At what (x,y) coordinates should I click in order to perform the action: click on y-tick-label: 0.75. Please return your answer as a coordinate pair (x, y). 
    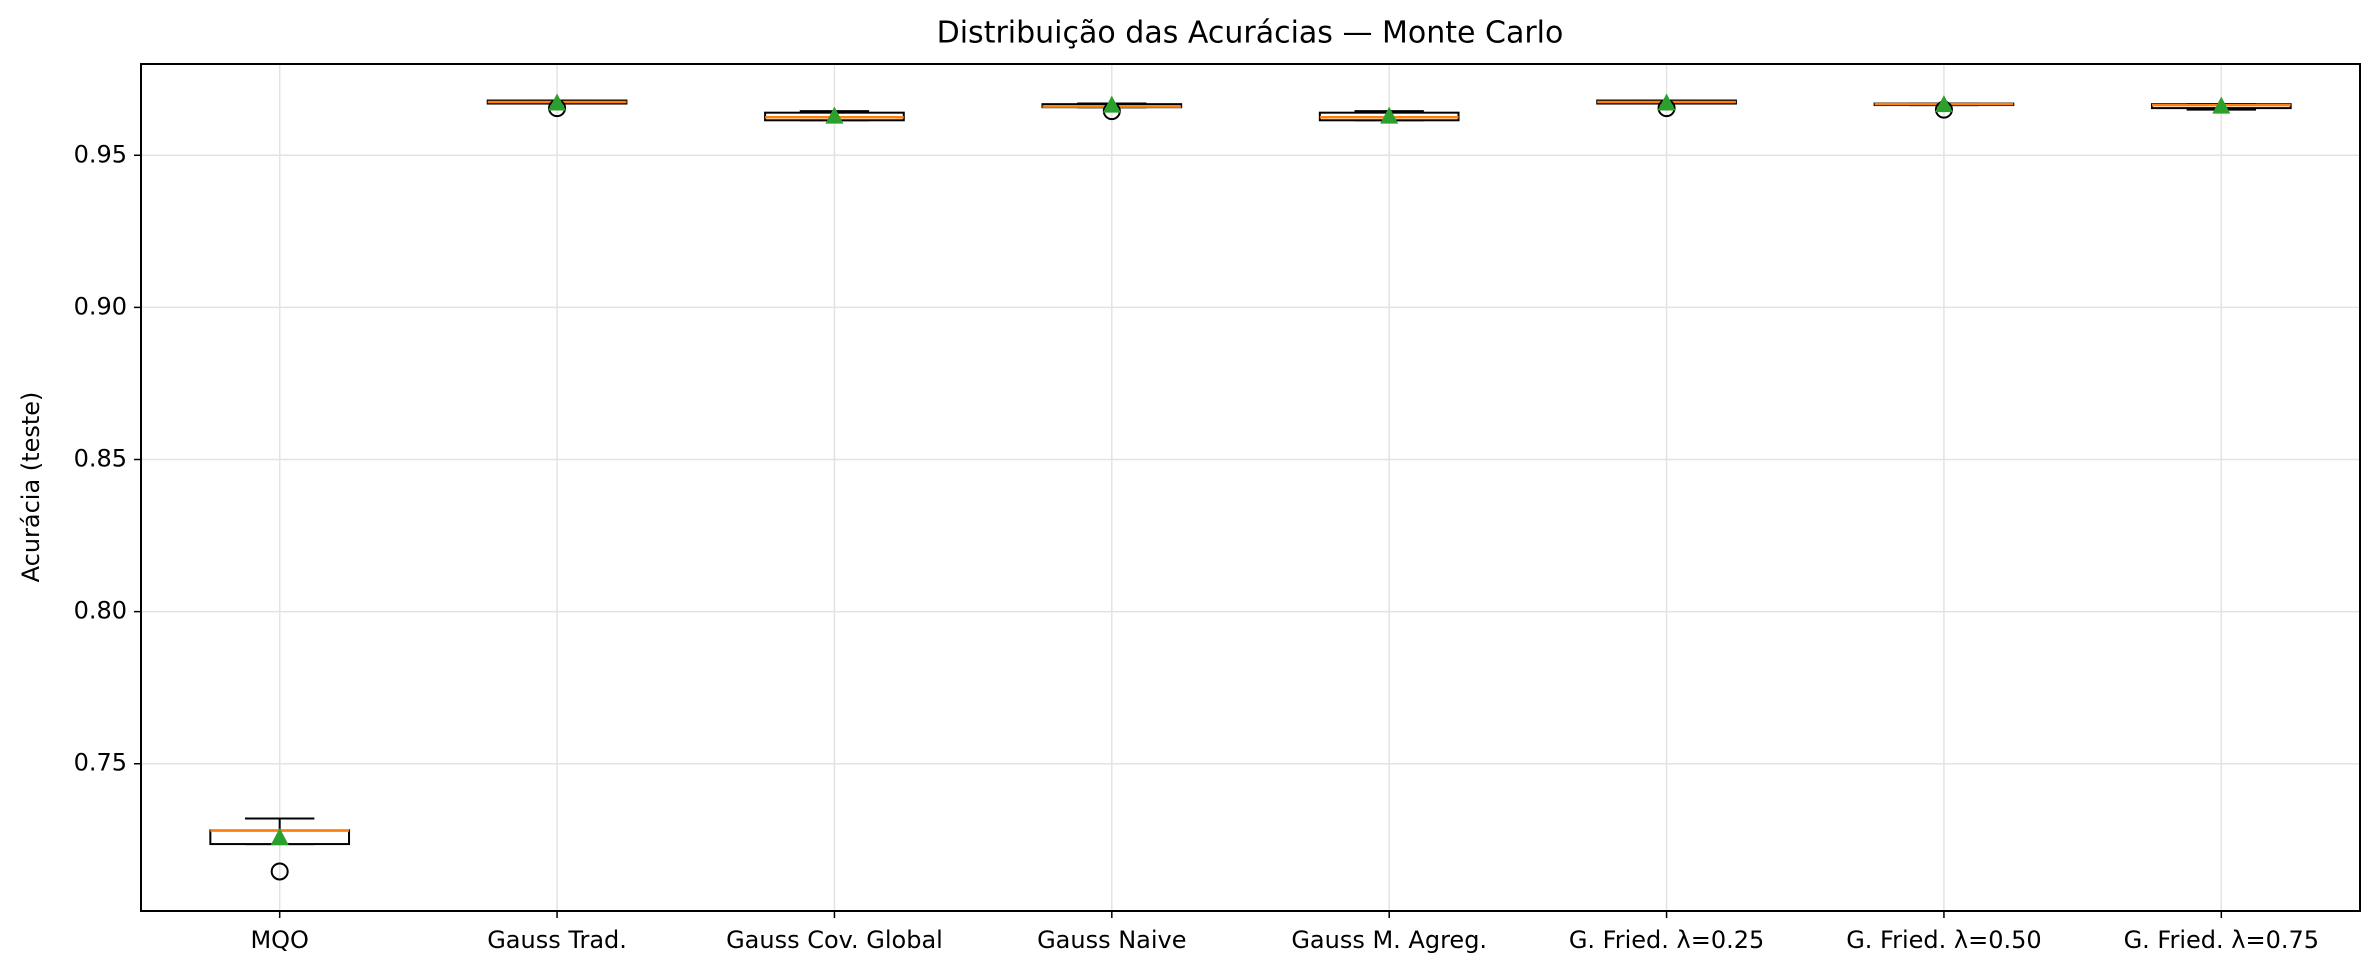
    Looking at the image, I should click on (100, 763).